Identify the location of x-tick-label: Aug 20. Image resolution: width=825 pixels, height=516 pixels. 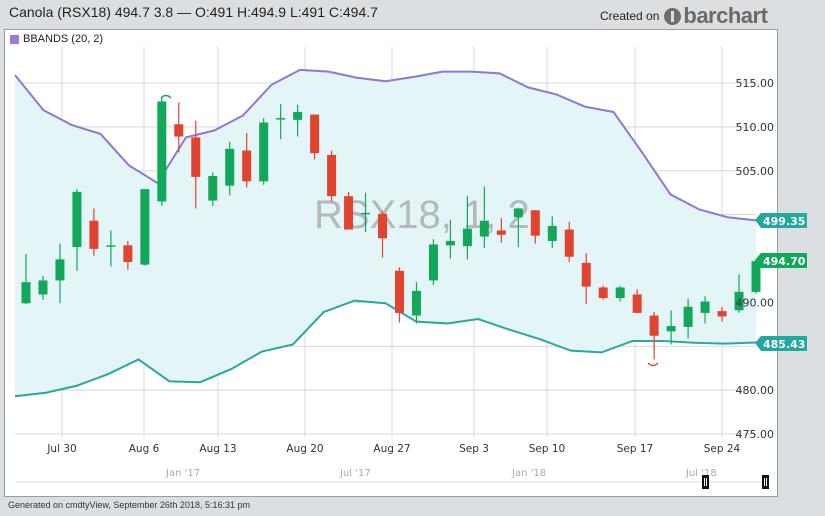
(304, 449).